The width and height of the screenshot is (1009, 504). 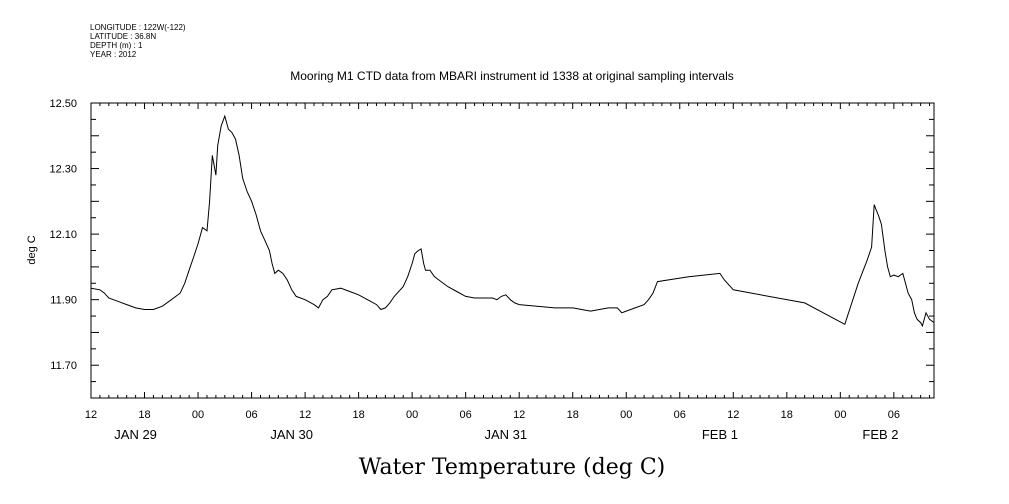 What do you see at coordinates (291, 434) in the screenshot?
I see `day-label: JAN 30` at bounding box center [291, 434].